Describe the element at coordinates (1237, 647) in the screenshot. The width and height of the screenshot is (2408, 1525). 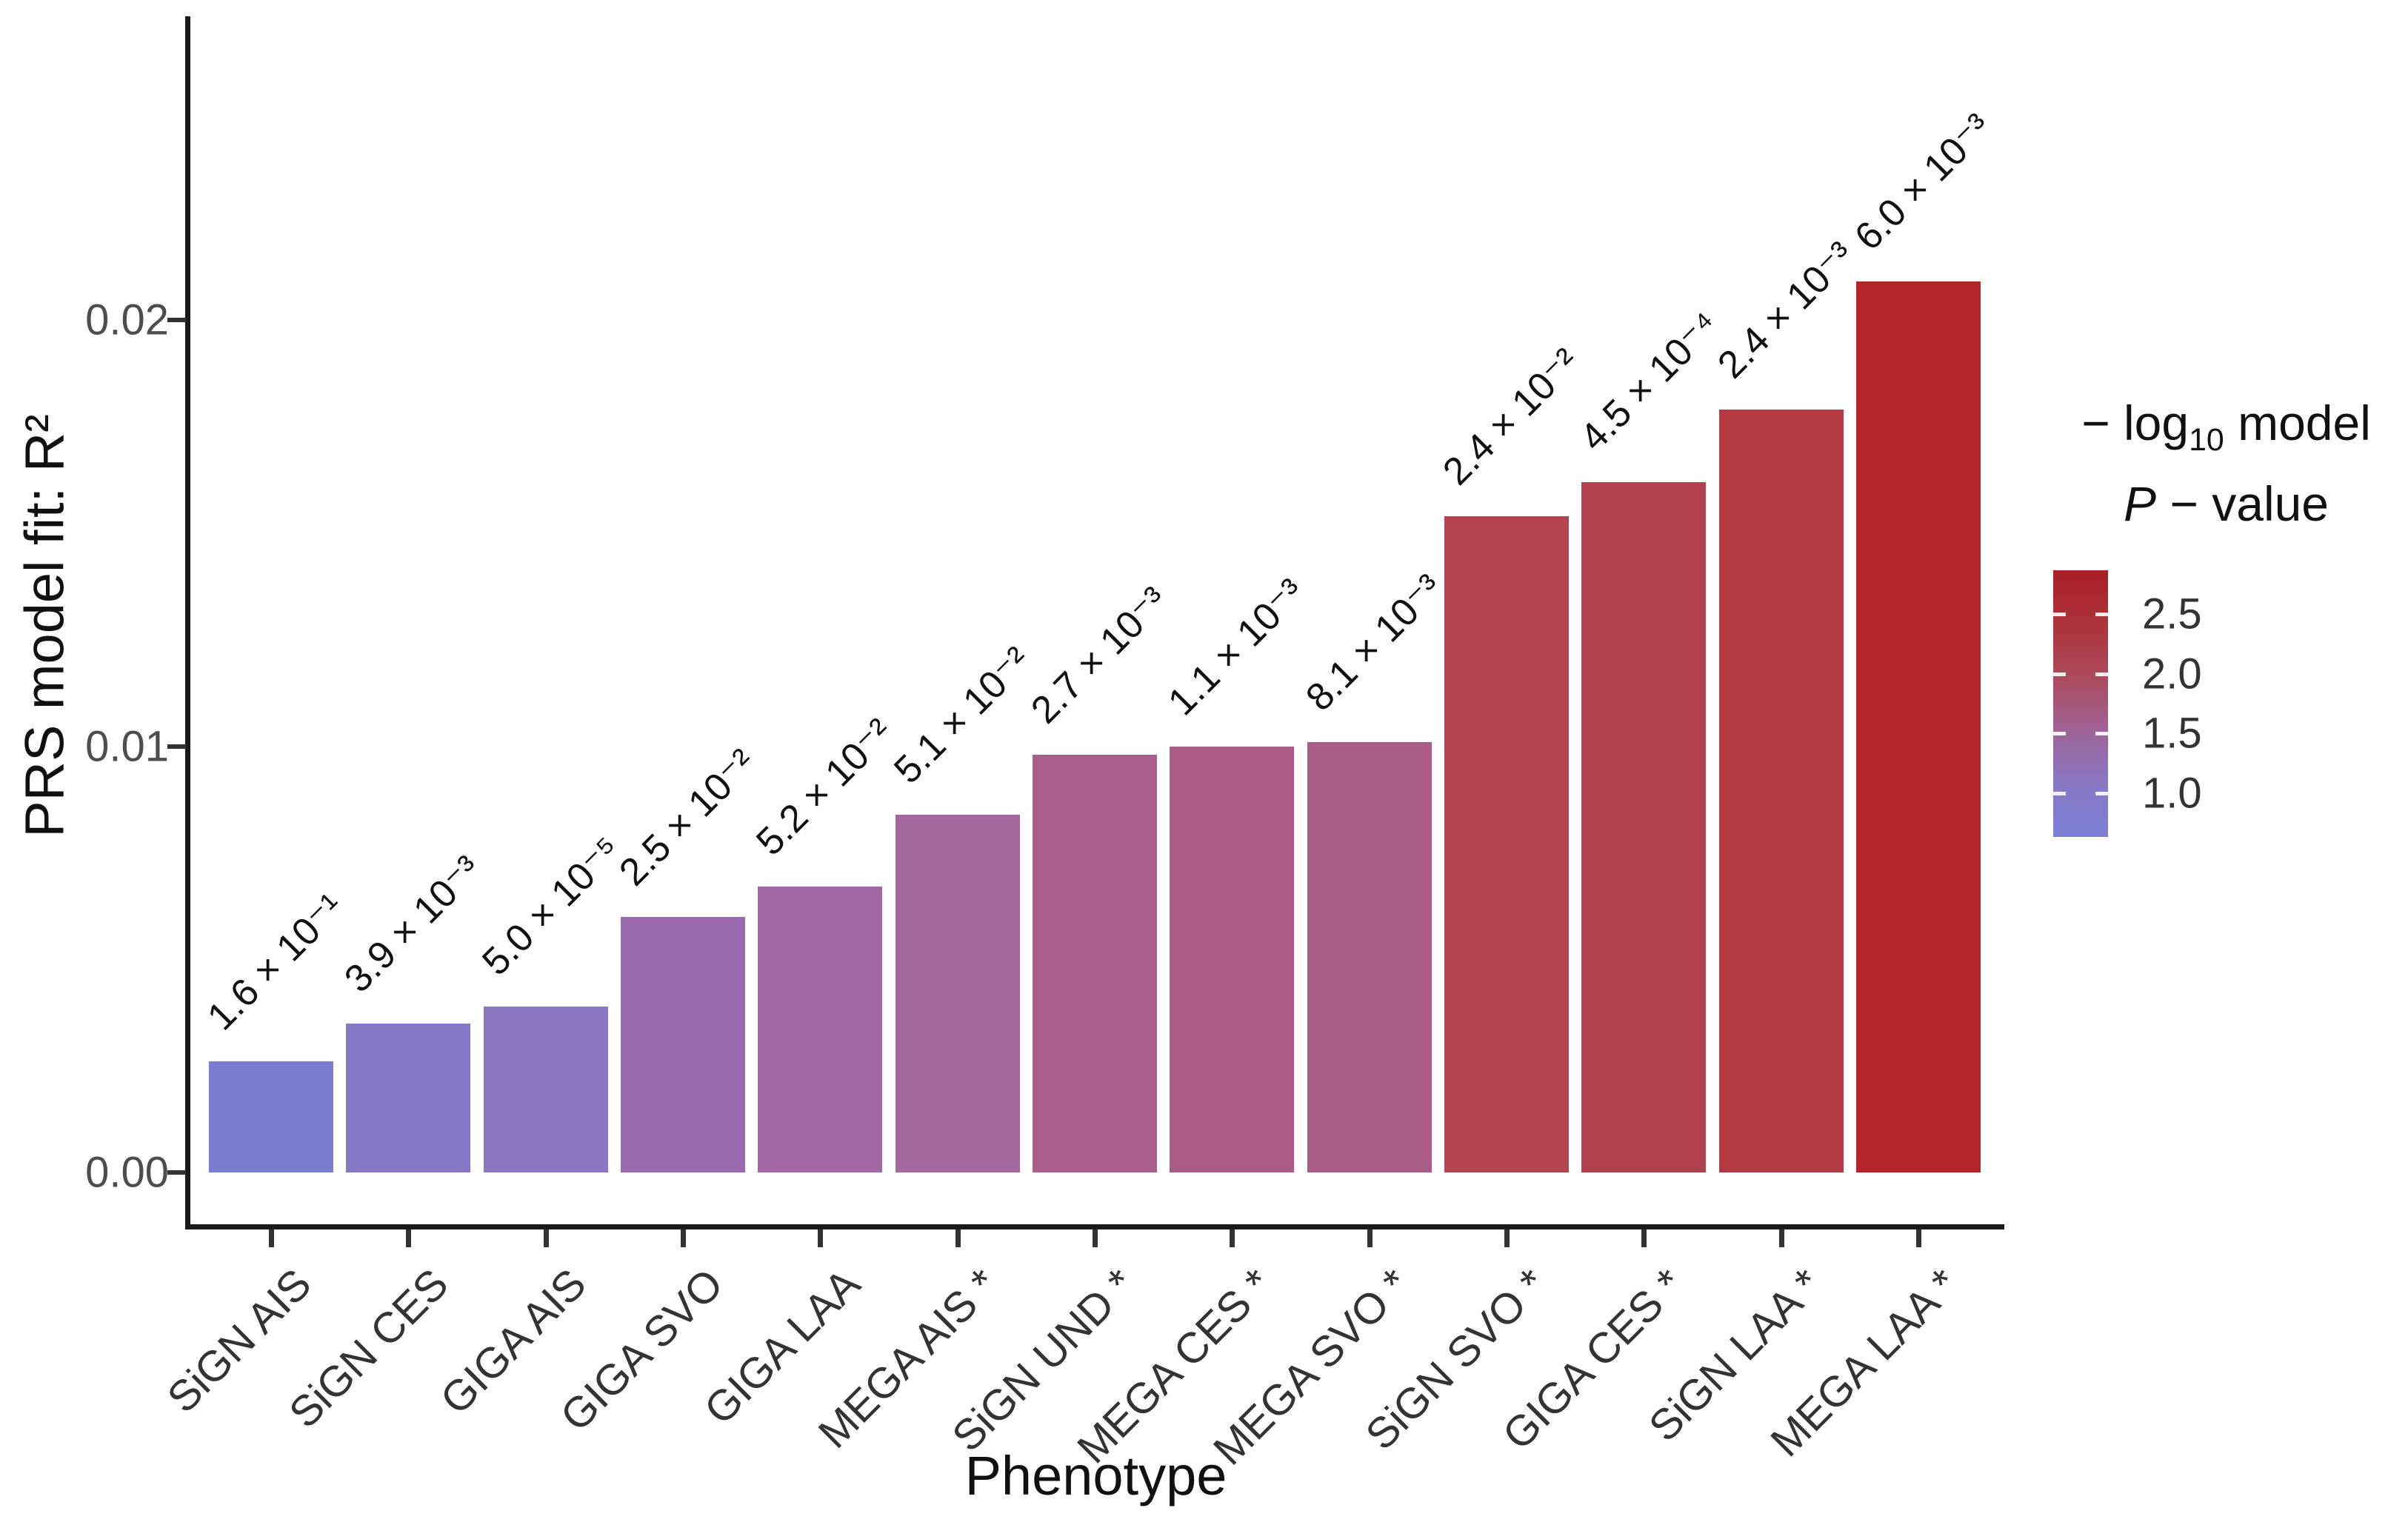
I see `p-value-label-mega-ces: 1.1 × 10⁻³` at that location.